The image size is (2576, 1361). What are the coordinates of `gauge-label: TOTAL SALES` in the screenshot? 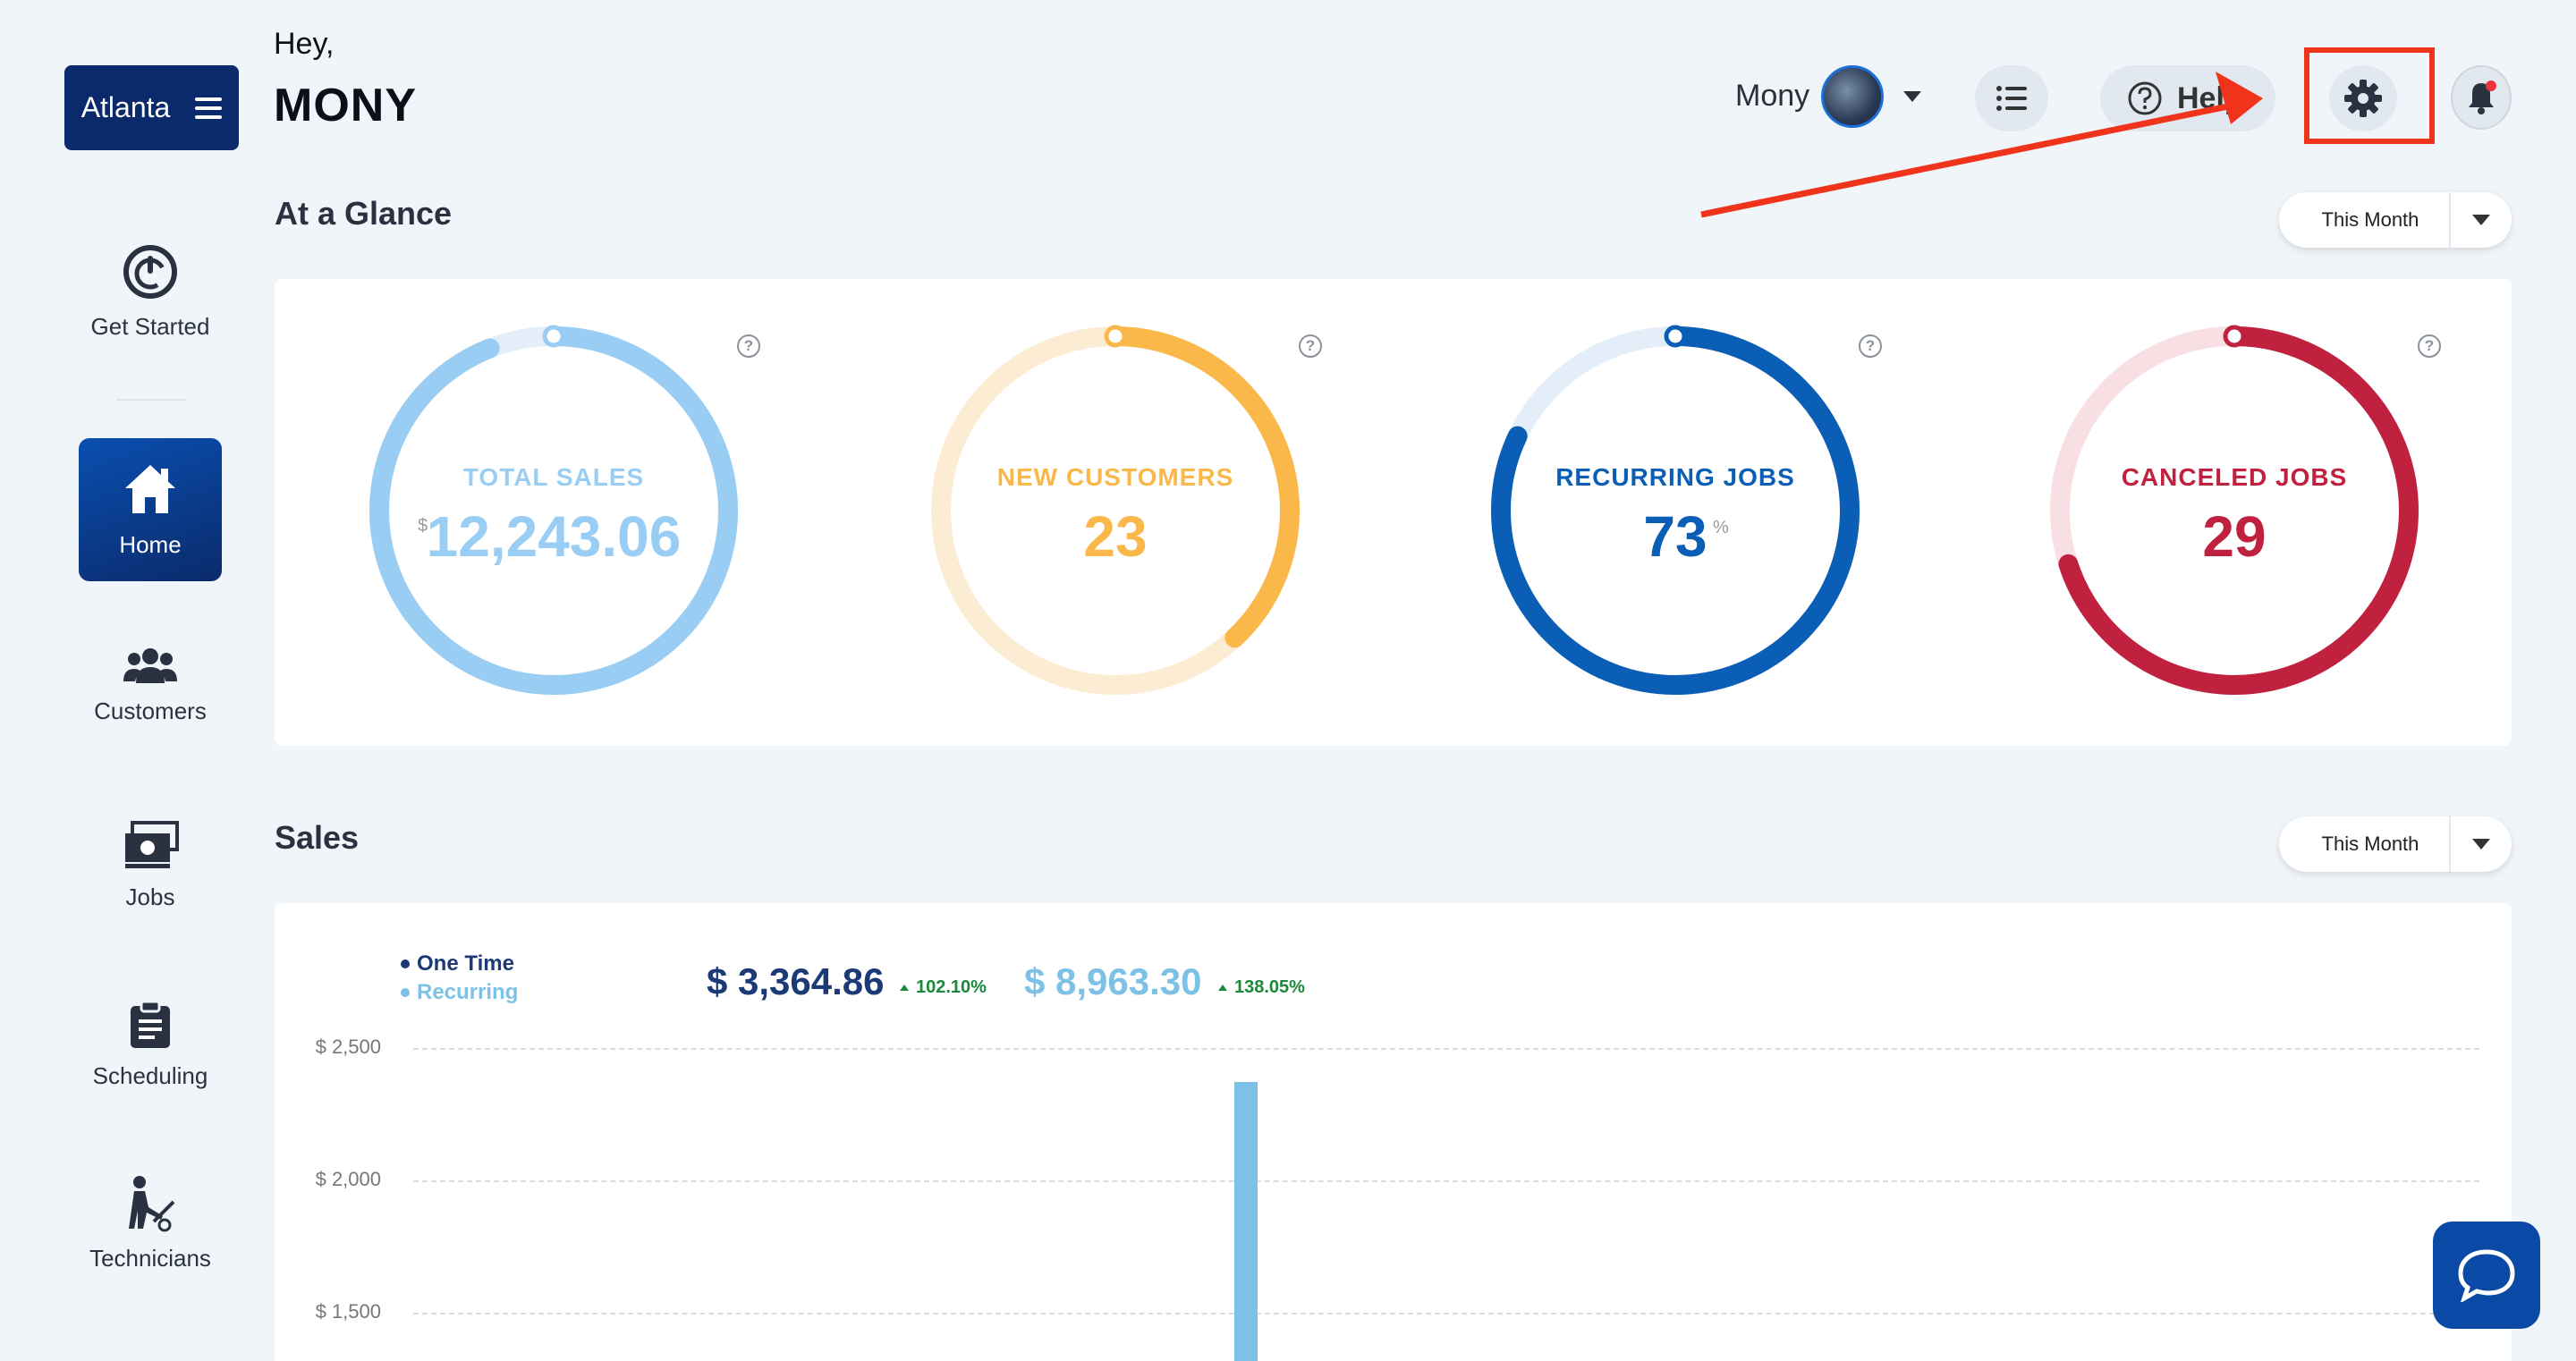 It's located at (553, 477).